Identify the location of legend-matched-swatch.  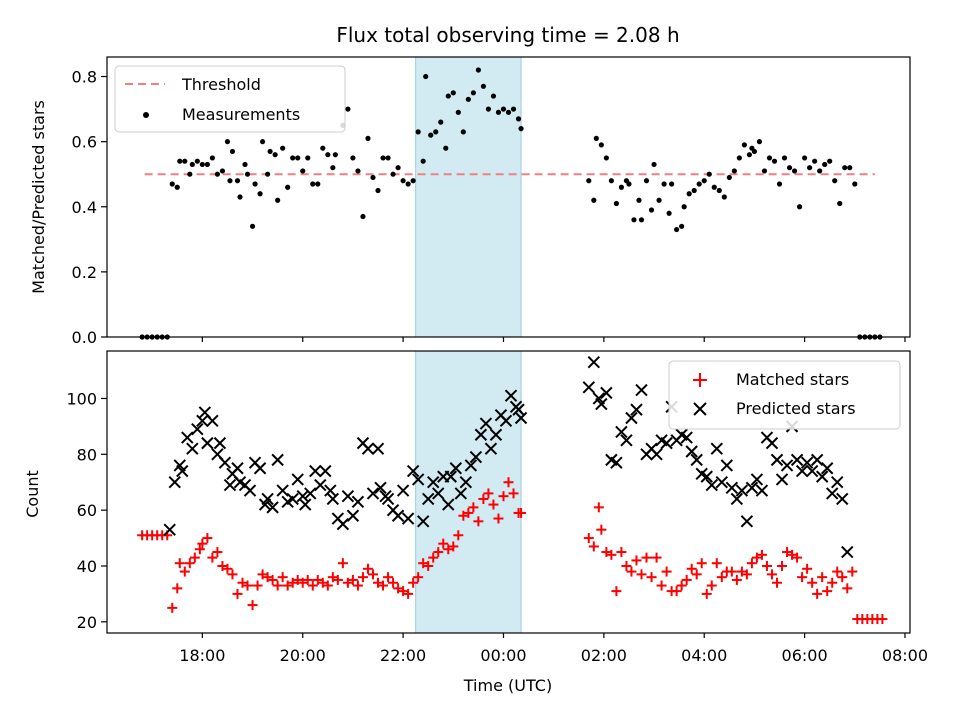
(700, 380).